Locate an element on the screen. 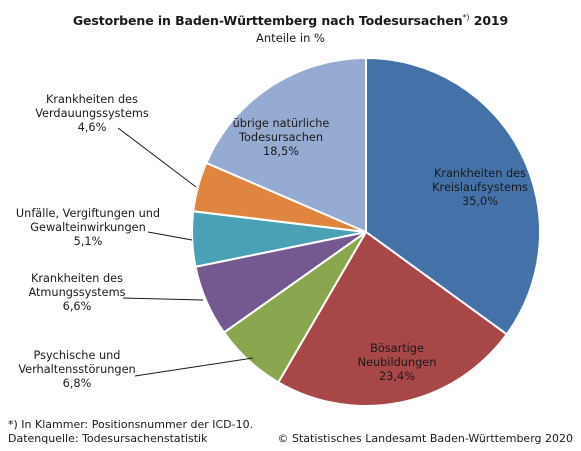  slice-label-0: Krankheiten des Kreislaufsystems 35,0% is located at coordinates (480, 187).